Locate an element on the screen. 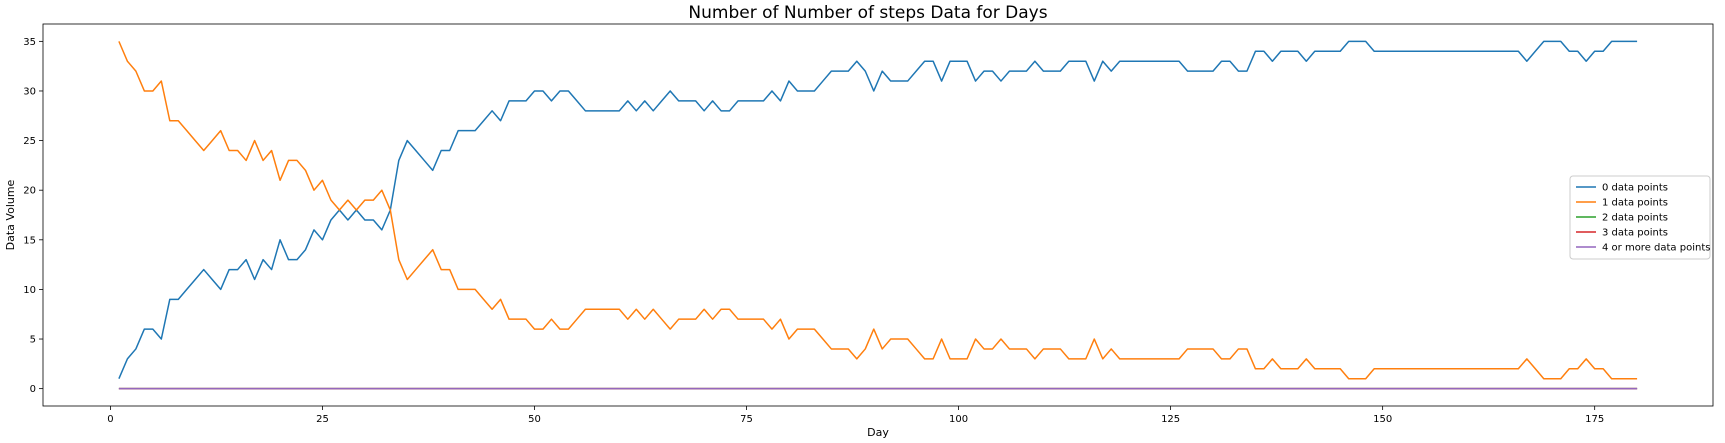  legend-label-3: 3 data points is located at coordinates (1635, 233).